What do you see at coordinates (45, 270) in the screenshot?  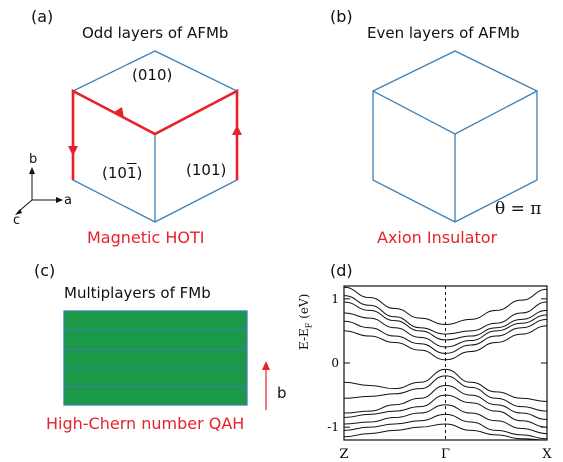 I see `panel-c-label: (c)` at bounding box center [45, 270].